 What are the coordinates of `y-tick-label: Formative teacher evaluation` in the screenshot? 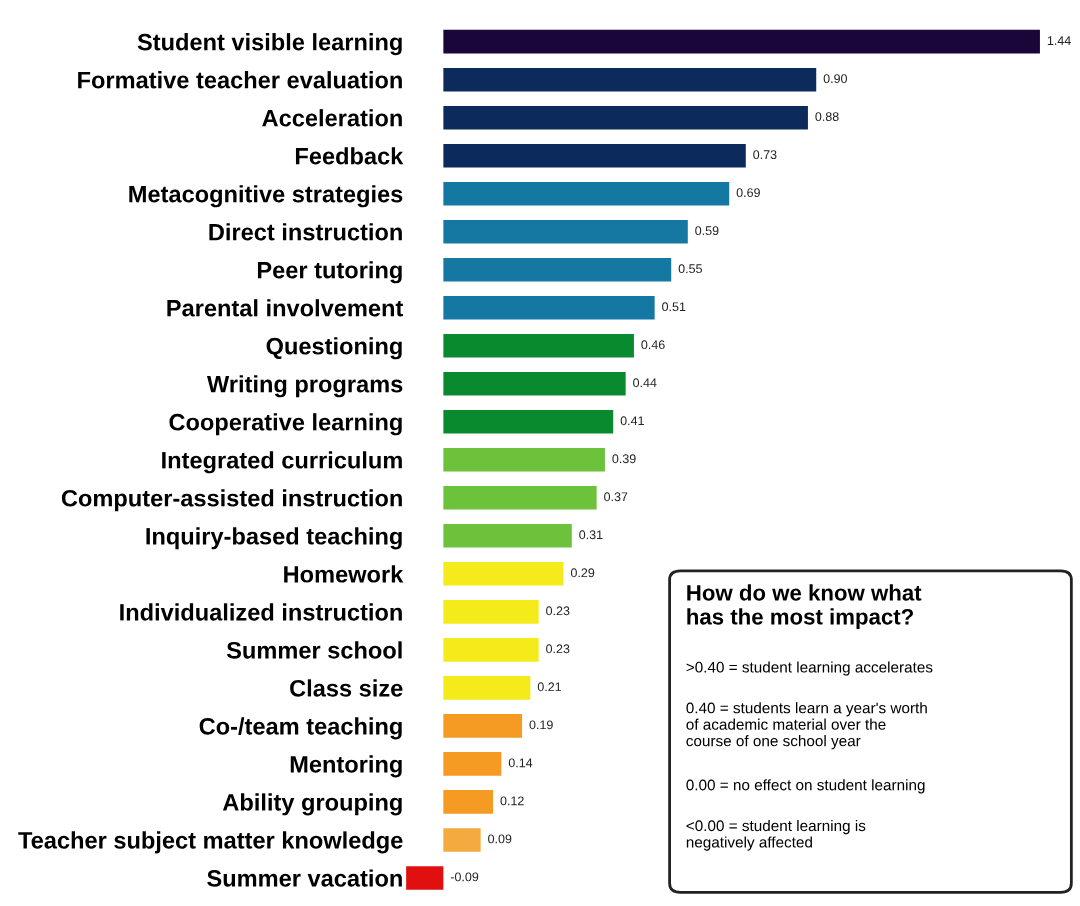 It's located at (240, 80).